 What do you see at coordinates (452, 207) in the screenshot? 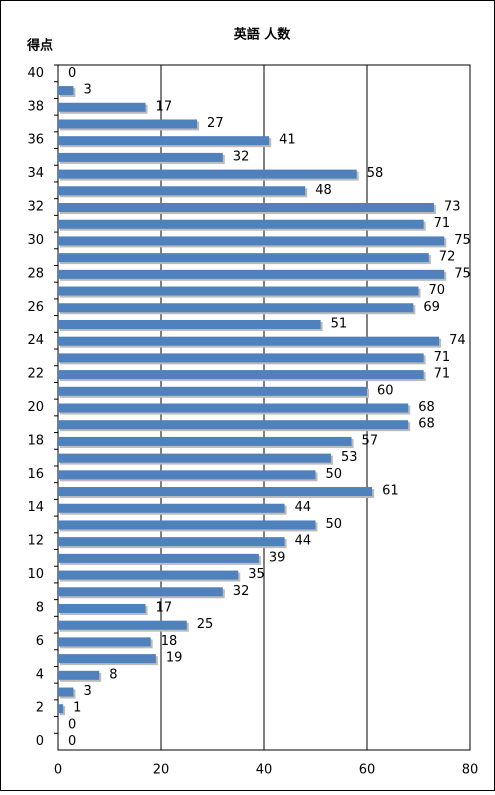
I see `data-label: 73` at bounding box center [452, 207].